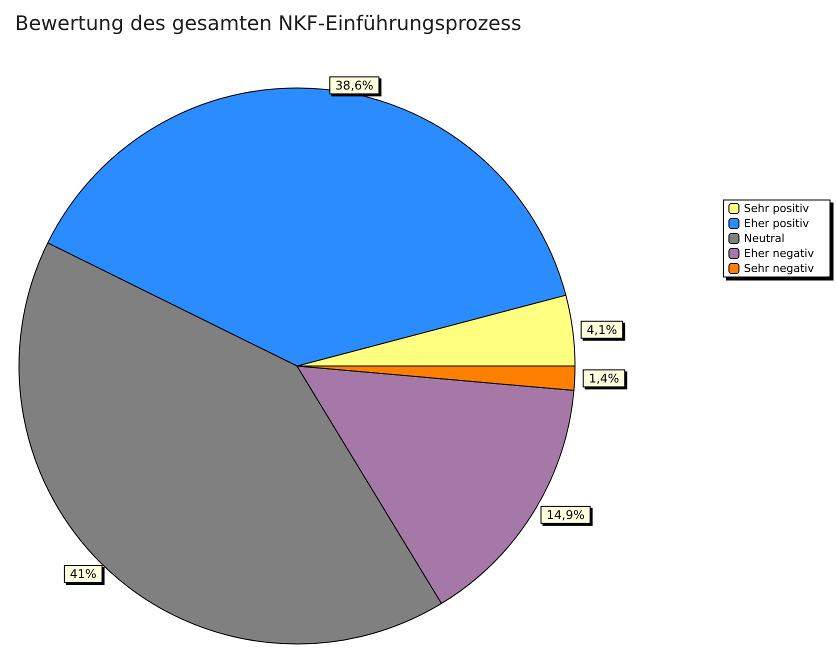  What do you see at coordinates (779, 253) in the screenshot?
I see `legend-label: Eher negativ` at bounding box center [779, 253].